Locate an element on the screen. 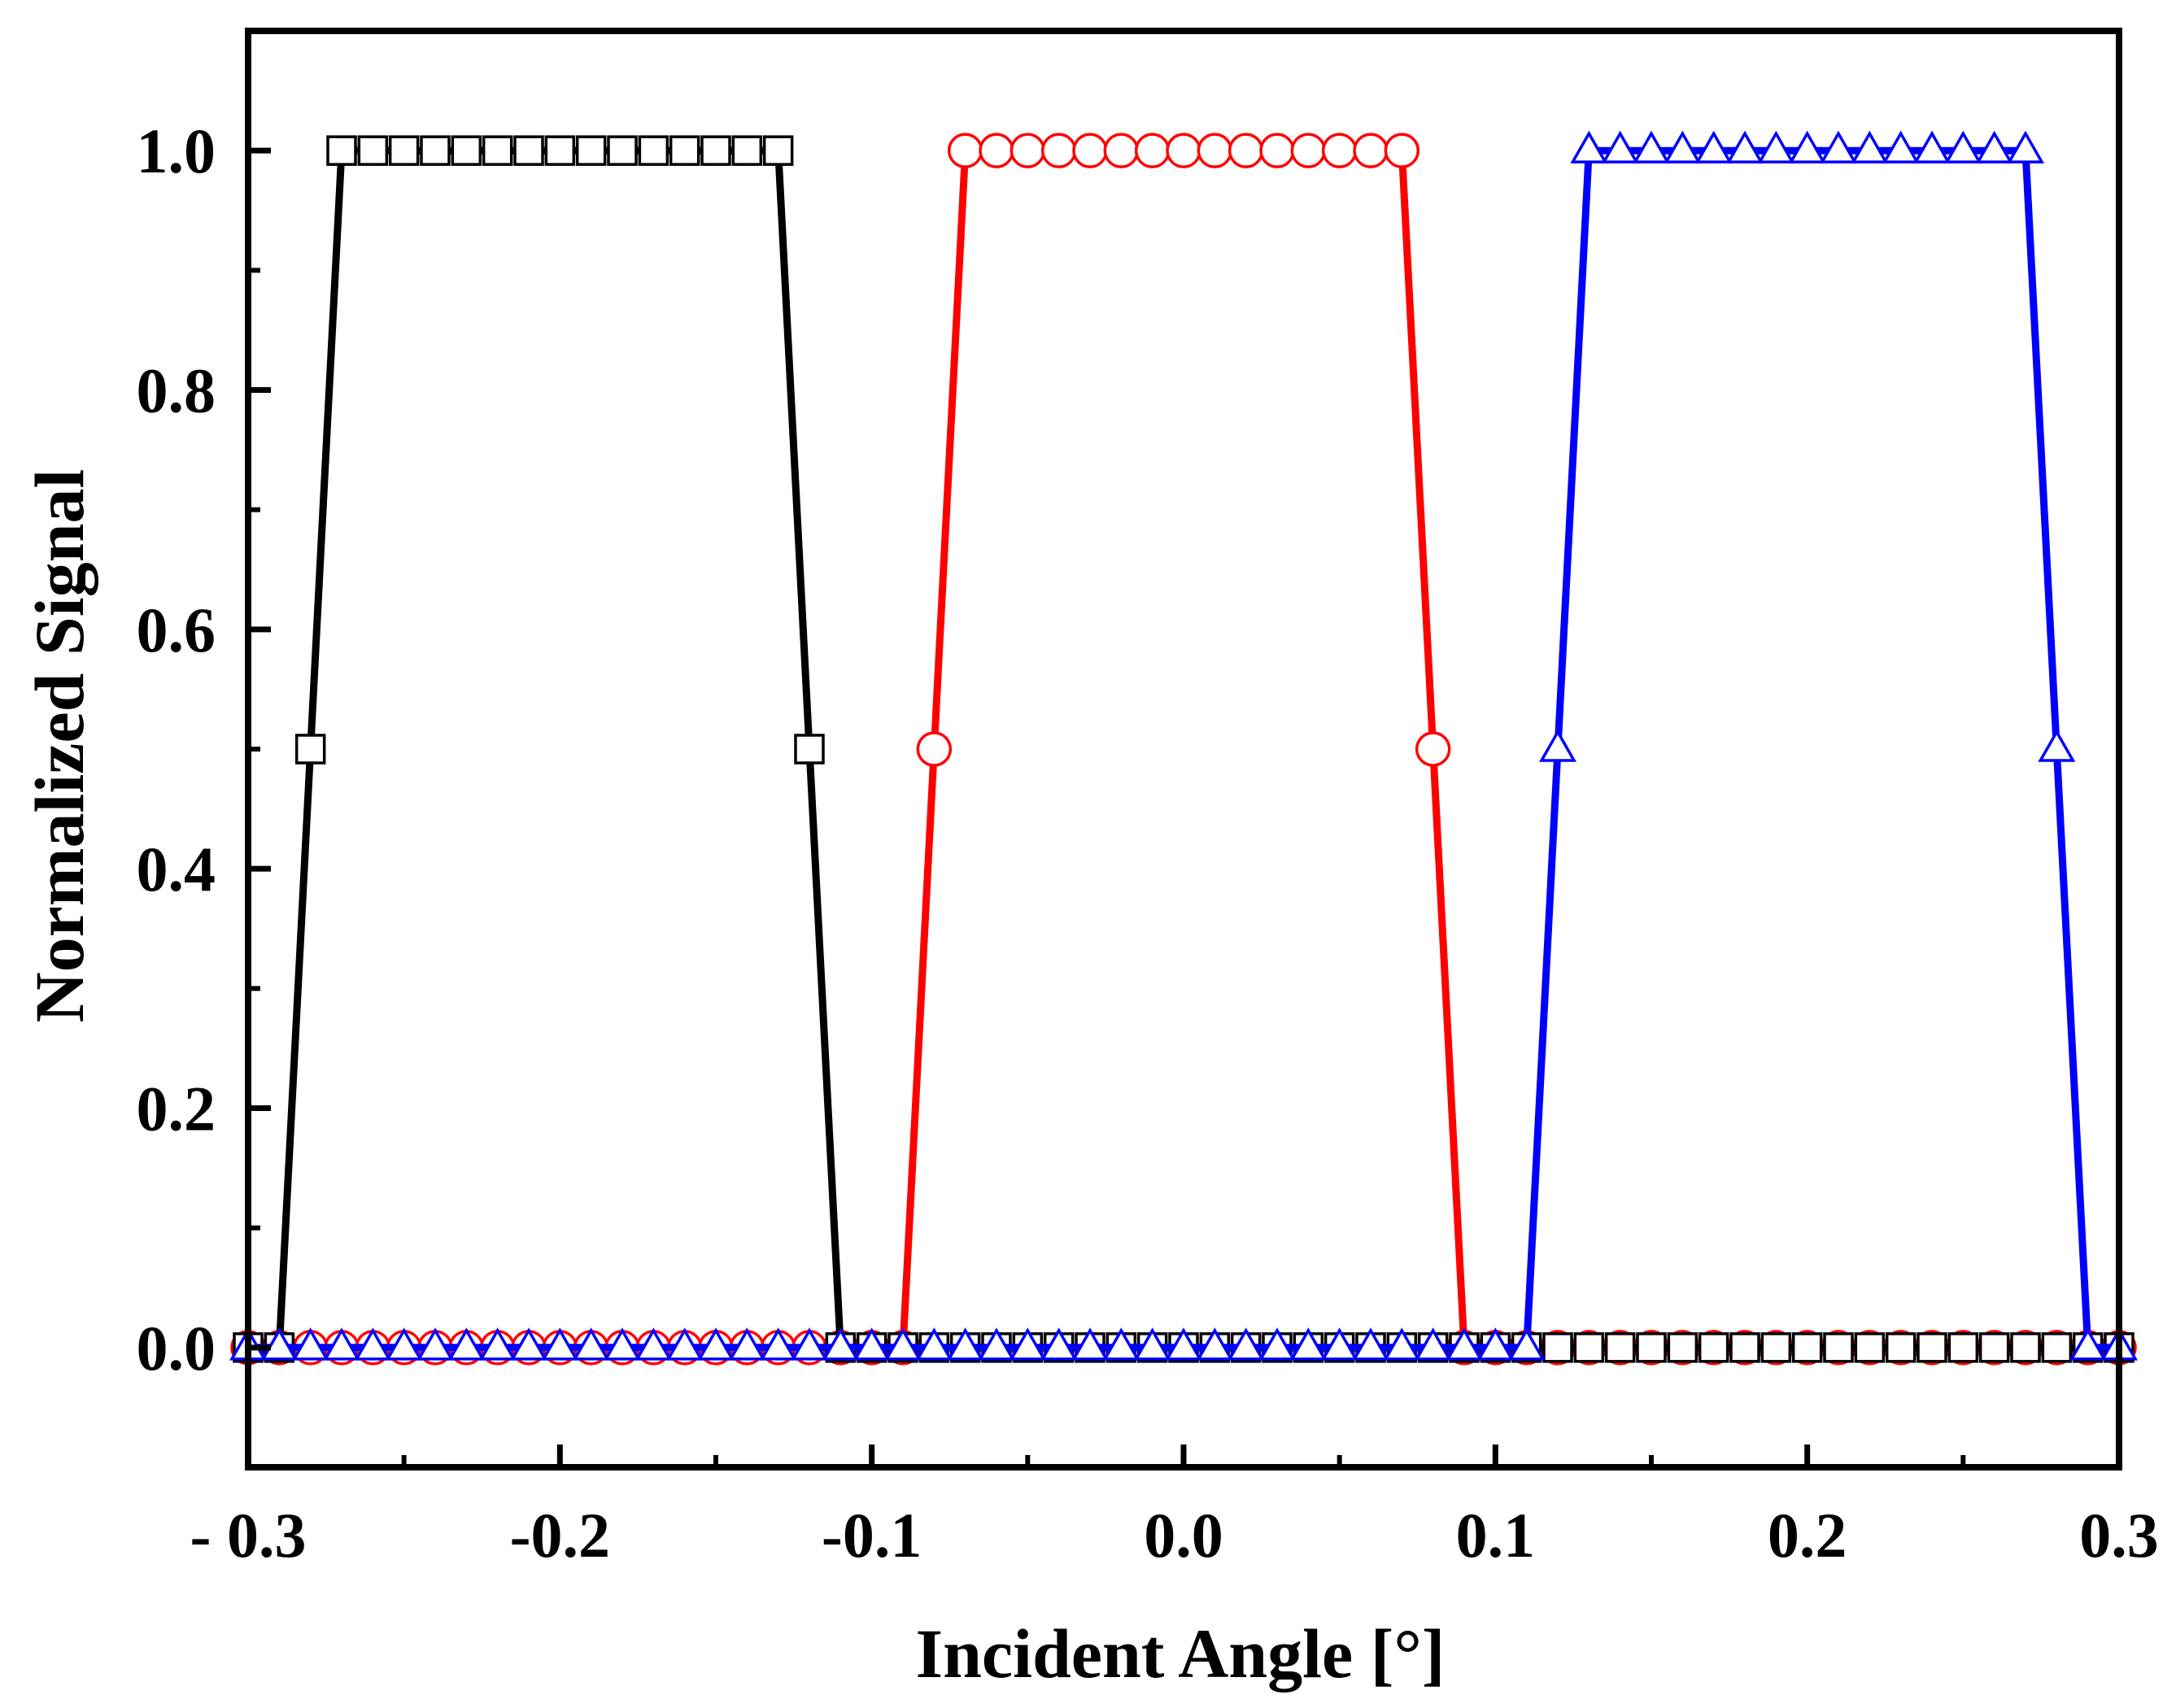 This screenshot has height=1708, width=2176. x-tick-label: 0.1 is located at coordinates (1496, 1536).